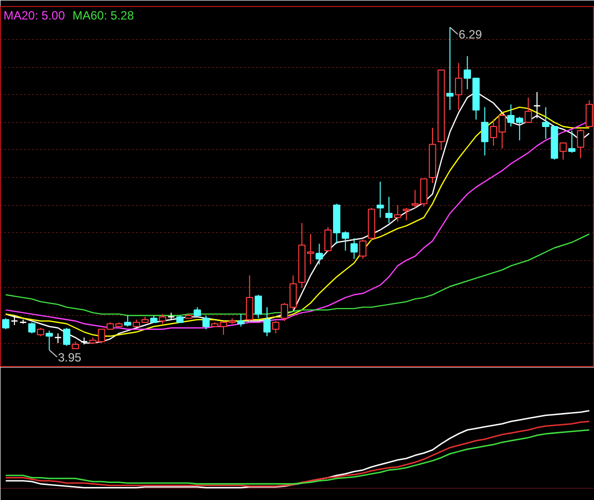  I want to click on text: MA60: 5.28, so click(103, 15).